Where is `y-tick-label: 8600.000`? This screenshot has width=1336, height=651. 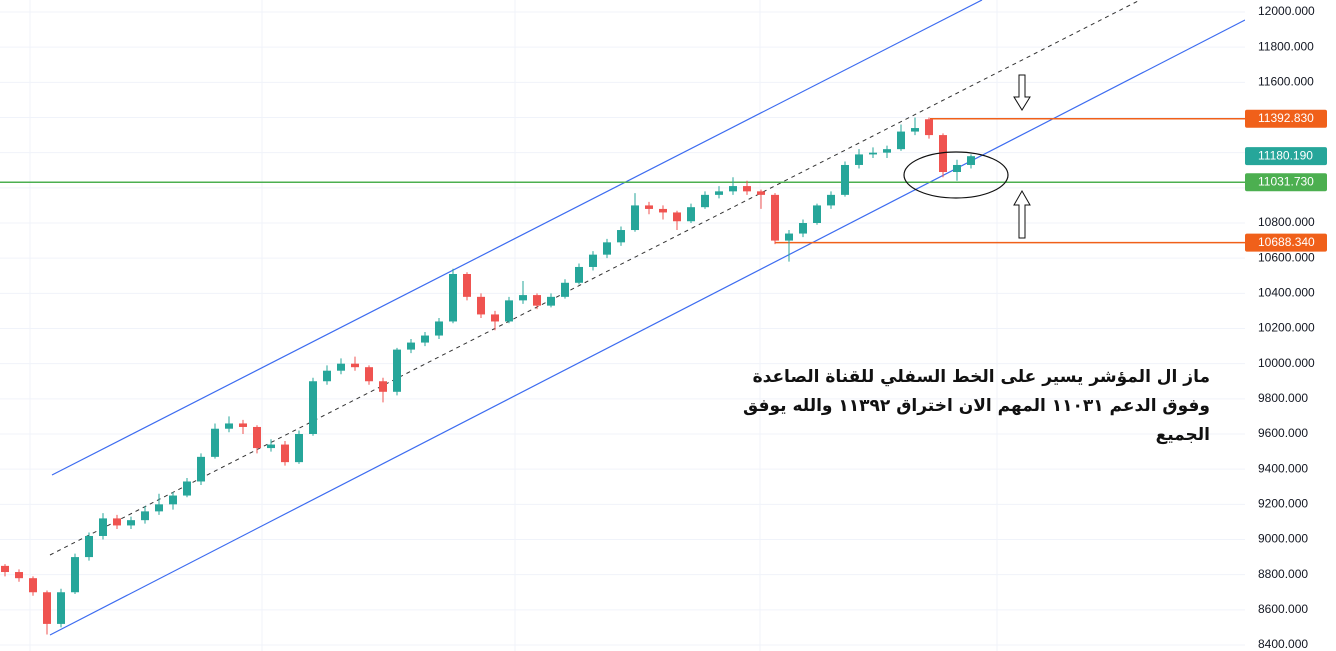 y-tick-label: 8600.000 is located at coordinates (1283, 609).